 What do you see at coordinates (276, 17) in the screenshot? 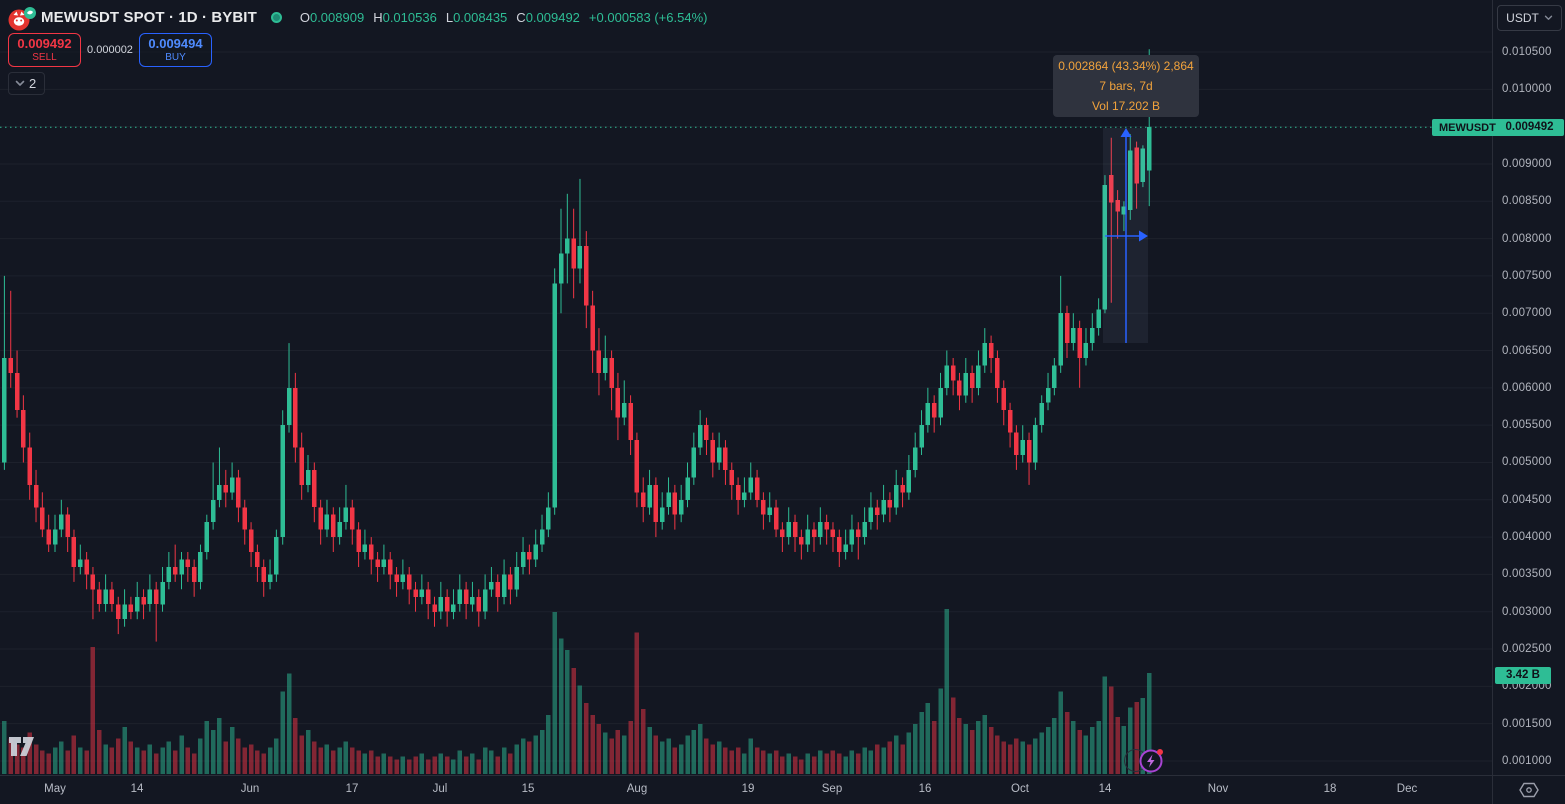
I see `market-status-dot-icon` at bounding box center [276, 17].